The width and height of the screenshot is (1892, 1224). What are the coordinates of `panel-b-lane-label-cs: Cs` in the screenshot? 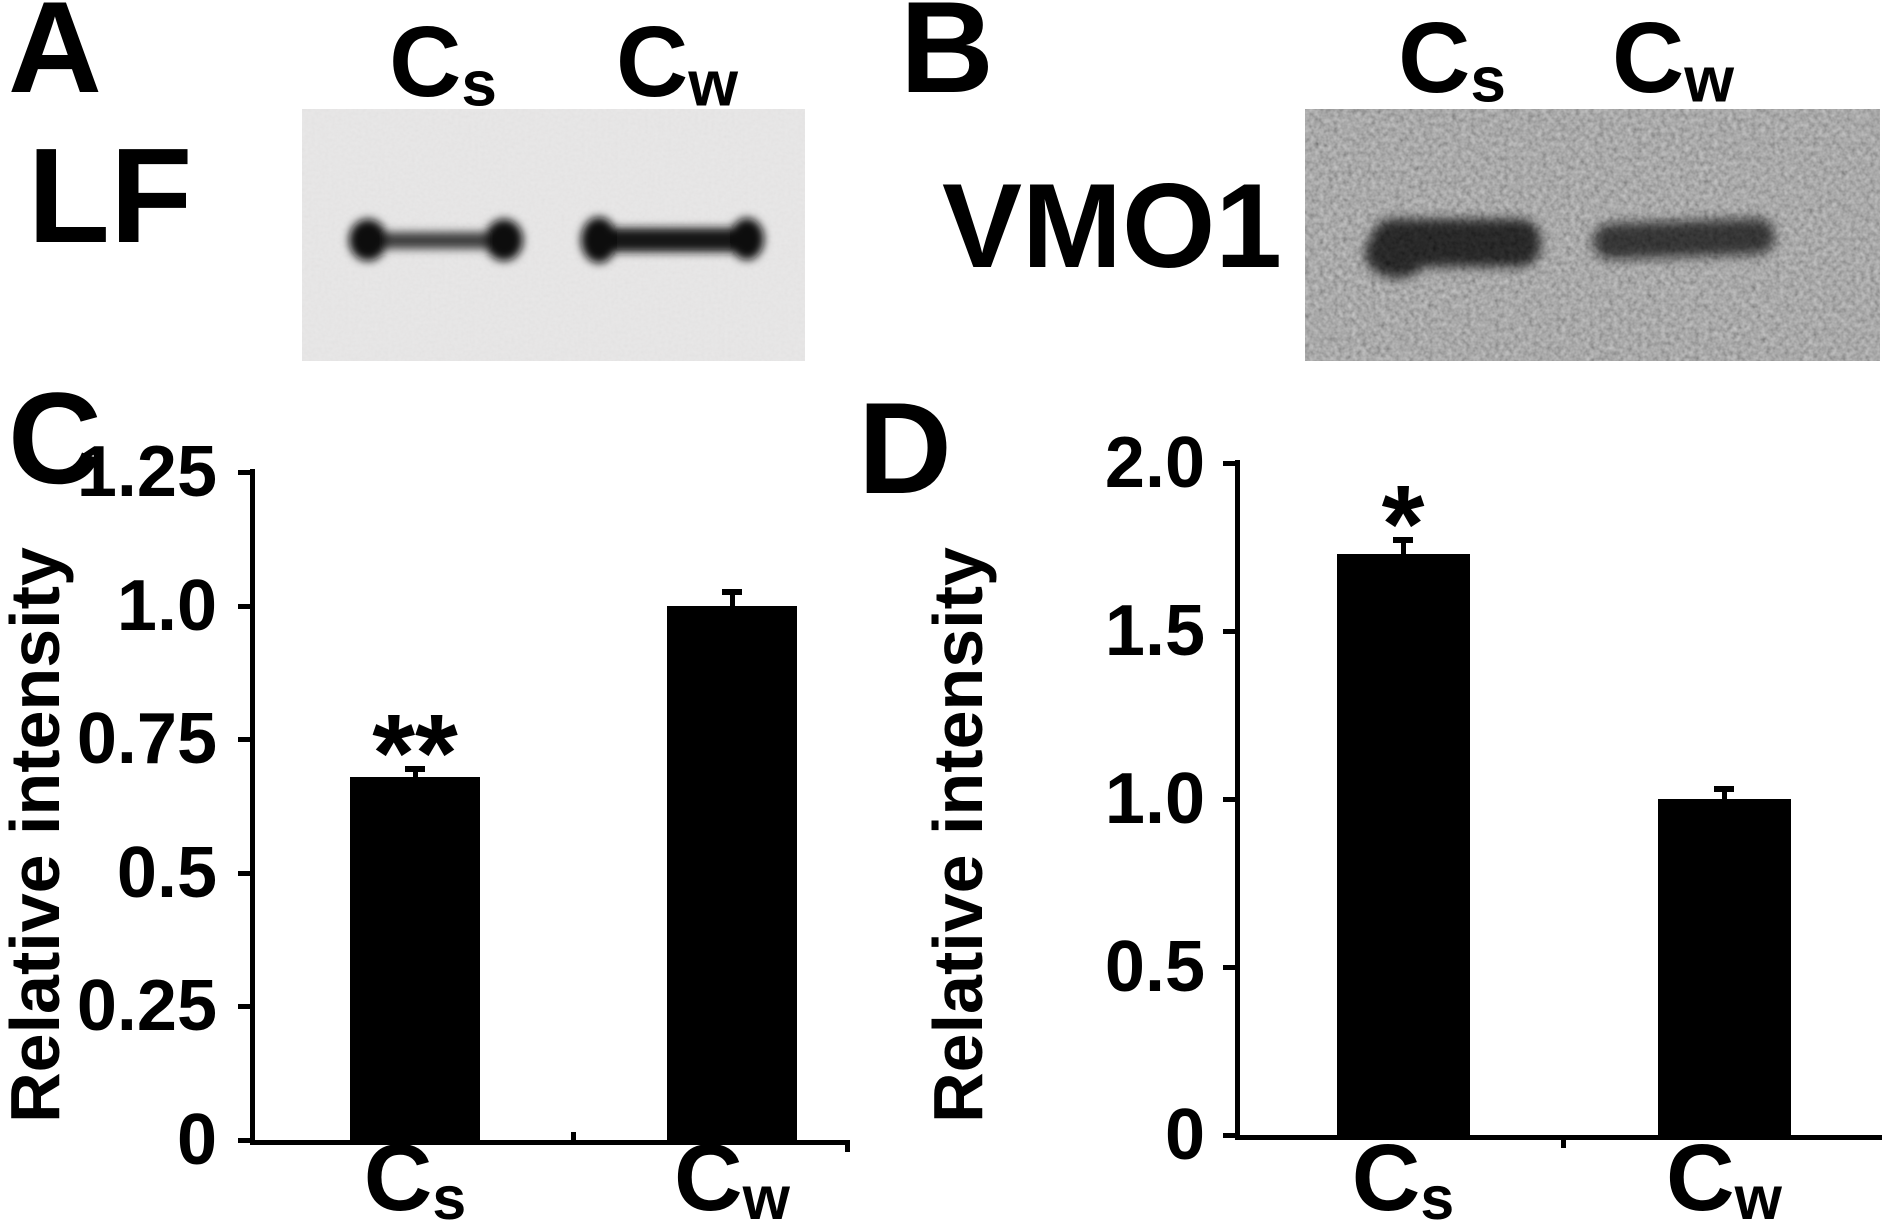 It's located at (1452, 60).